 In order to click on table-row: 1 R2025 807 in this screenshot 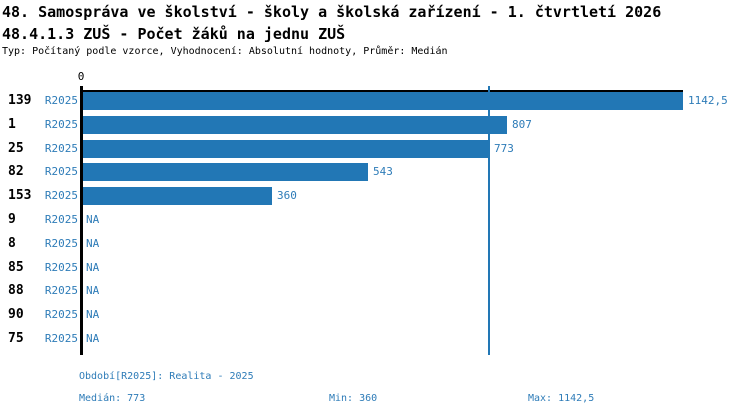, I will do `click(375, 125)`.